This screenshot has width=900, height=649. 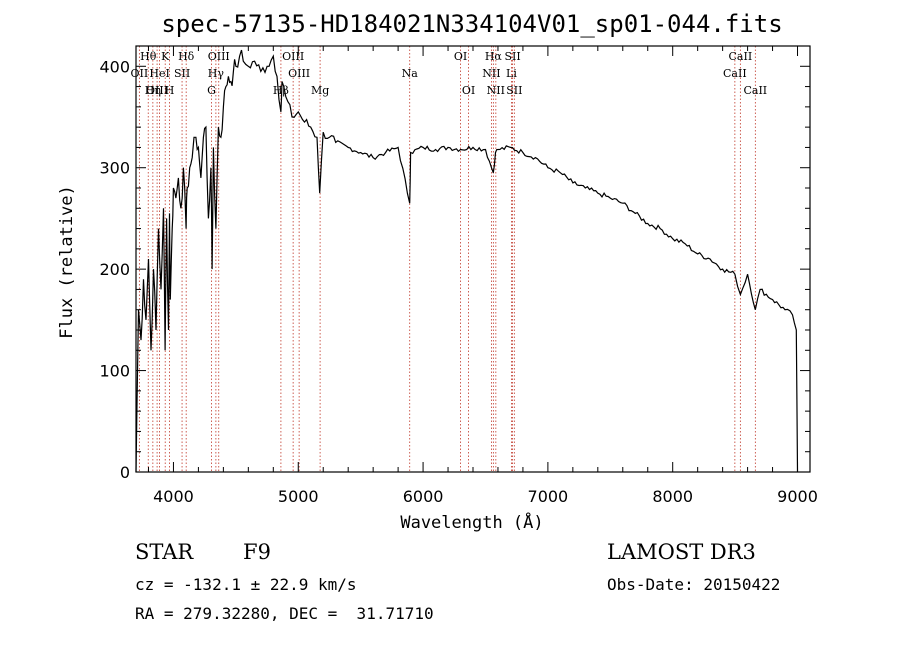 I want to click on cz-readout: cz = -132.1 ± 22.9 km/s, so click(x=246, y=584).